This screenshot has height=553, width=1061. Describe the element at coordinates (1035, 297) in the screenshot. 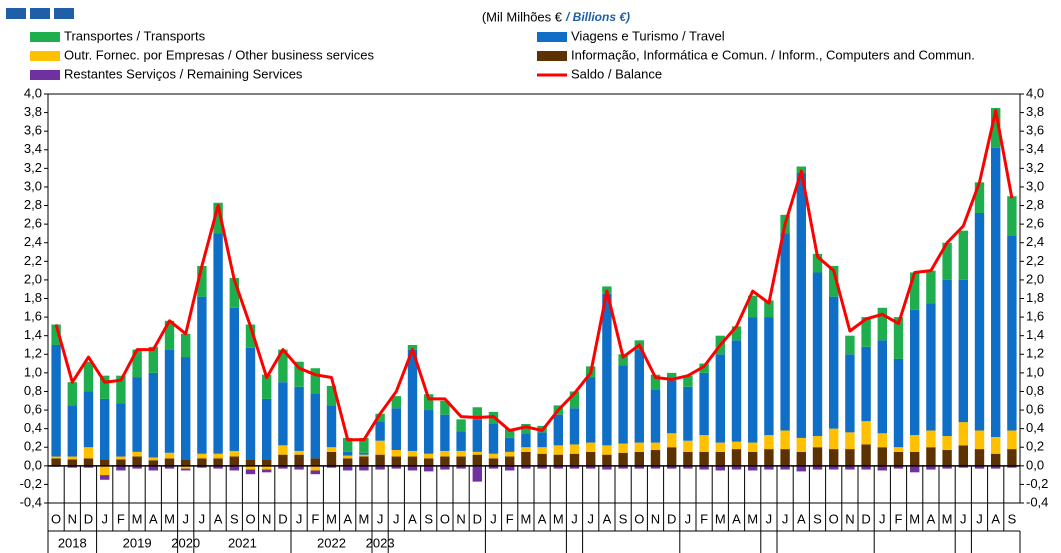

I see `y2-tick-label: 1,8` at that location.